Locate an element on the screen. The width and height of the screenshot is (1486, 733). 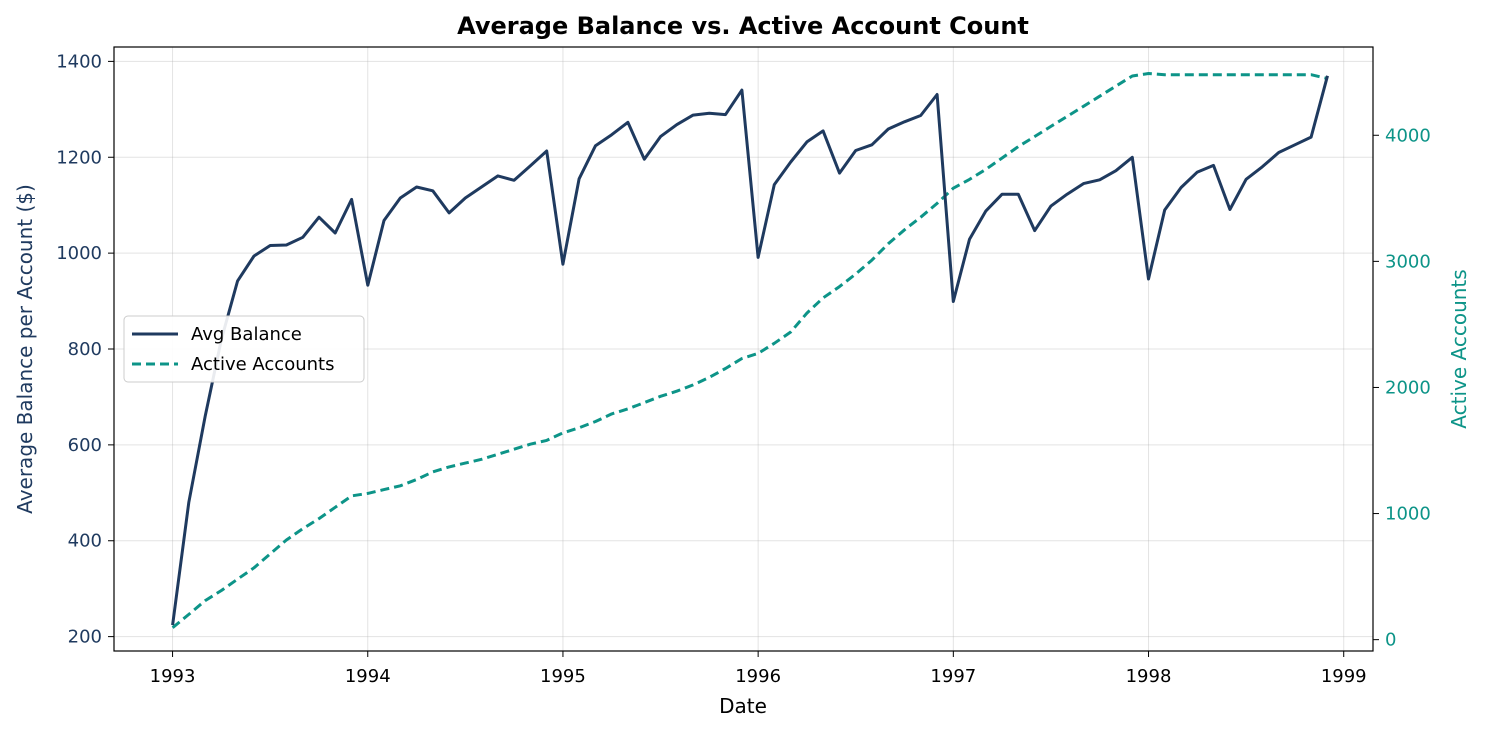
legend-label-active-accounts: Active Accounts is located at coordinates (262, 364).